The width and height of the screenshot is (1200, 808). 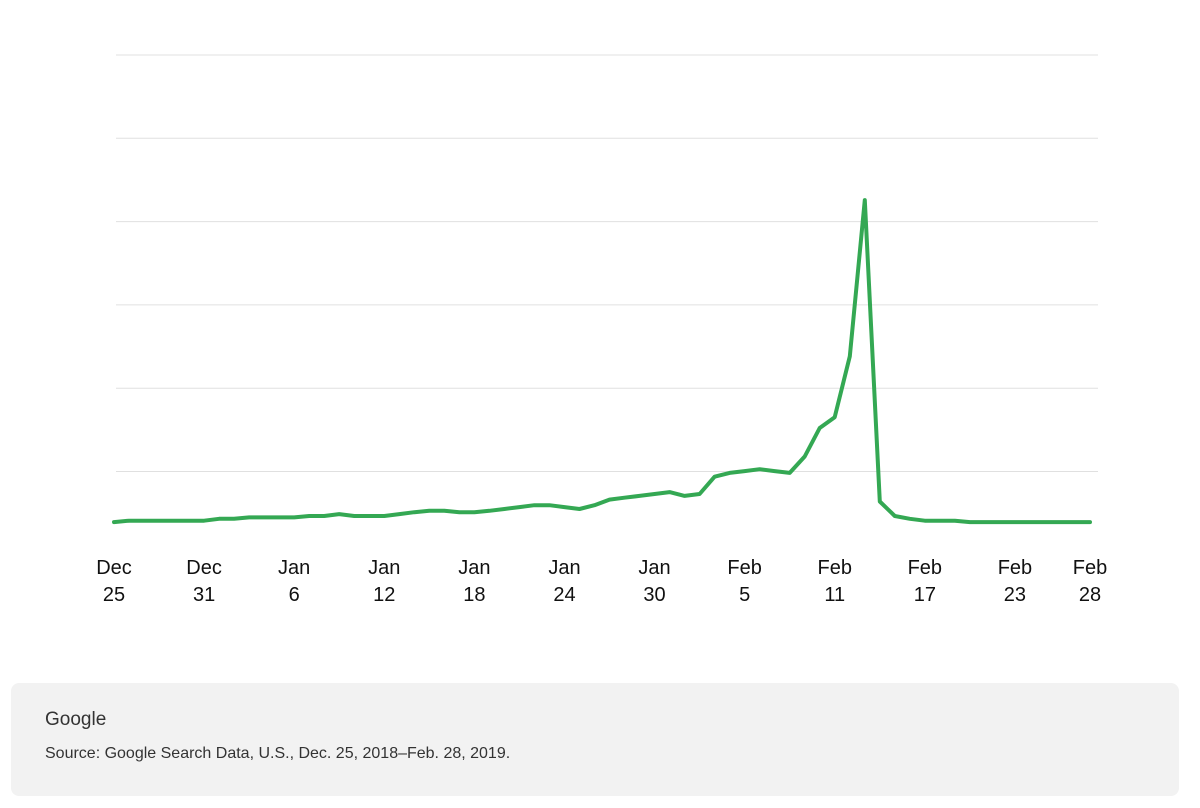 What do you see at coordinates (1015, 581) in the screenshot?
I see `x-tick-label: Feb 23` at bounding box center [1015, 581].